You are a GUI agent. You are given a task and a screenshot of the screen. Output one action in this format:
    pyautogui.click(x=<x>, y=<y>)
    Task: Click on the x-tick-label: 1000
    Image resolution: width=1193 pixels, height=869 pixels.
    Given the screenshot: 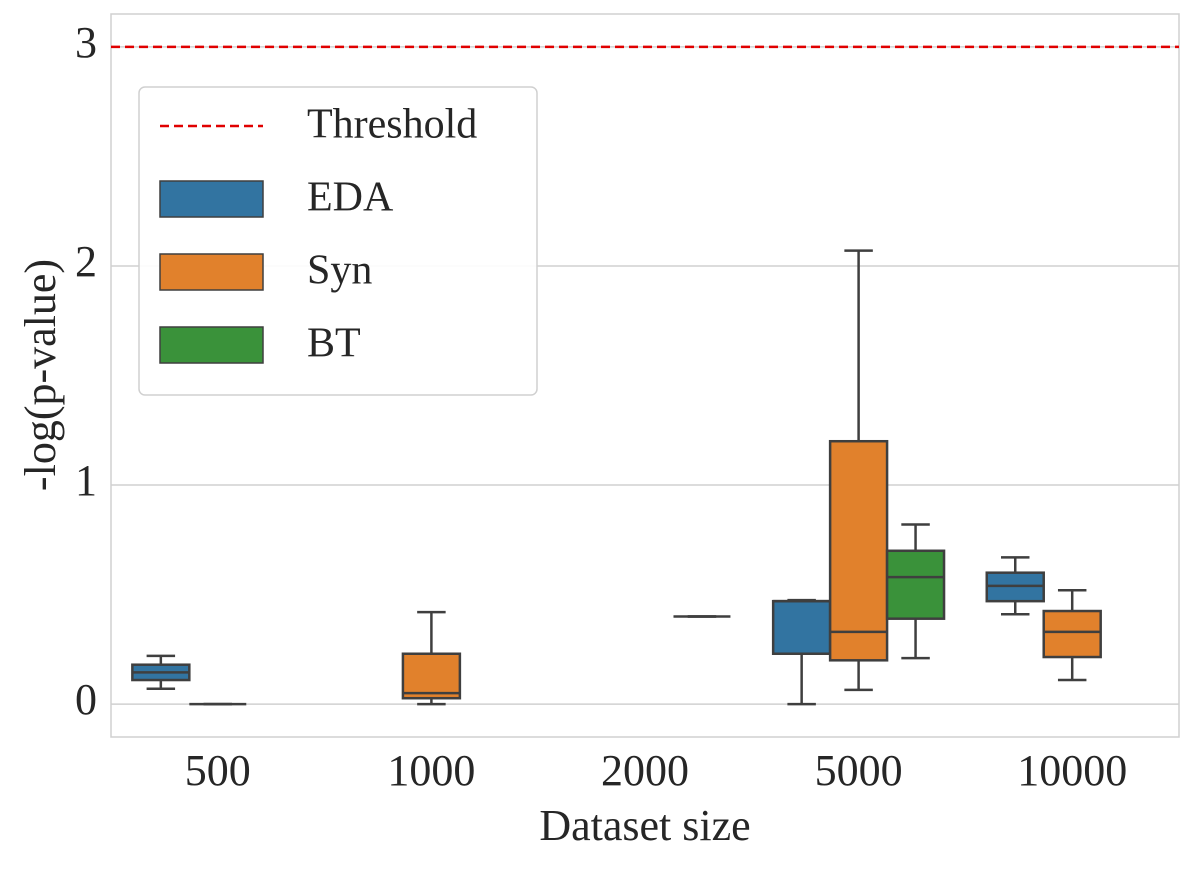 What is the action you would take?
    pyautogui.click(x=431, y=770)
    